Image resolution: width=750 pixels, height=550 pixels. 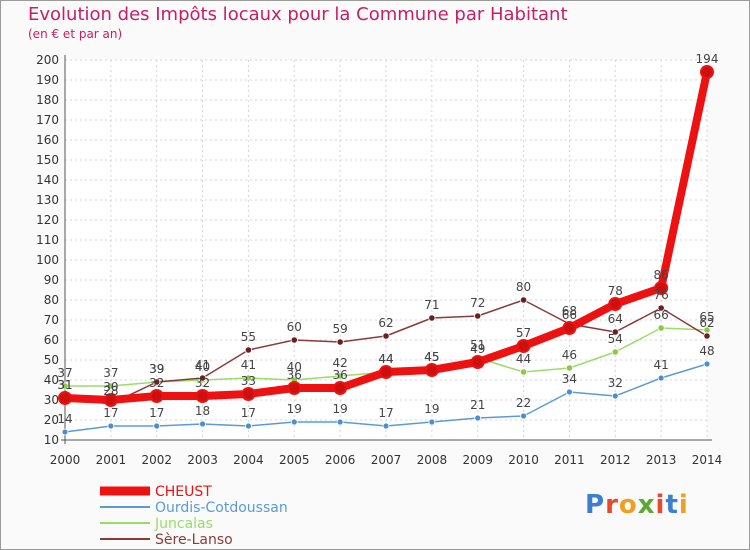 What do you see at coordinates (615, 319) in the screenshot?
I see `data-label: 64` at bounding box center [615, 319].